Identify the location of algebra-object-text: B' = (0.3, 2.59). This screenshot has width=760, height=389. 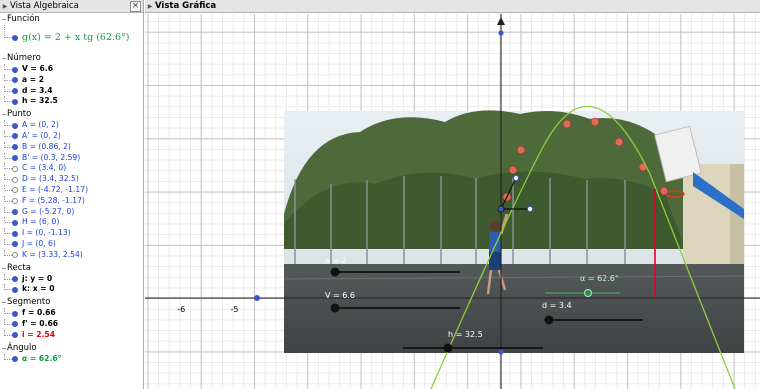
(51, 157).